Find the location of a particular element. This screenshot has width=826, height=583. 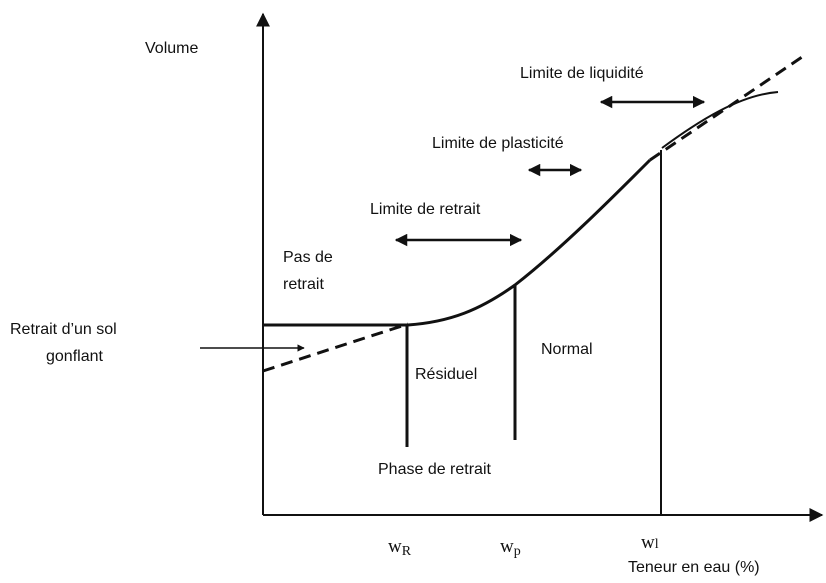

label: Limite de plasticité is located at coordinates (498, 143).